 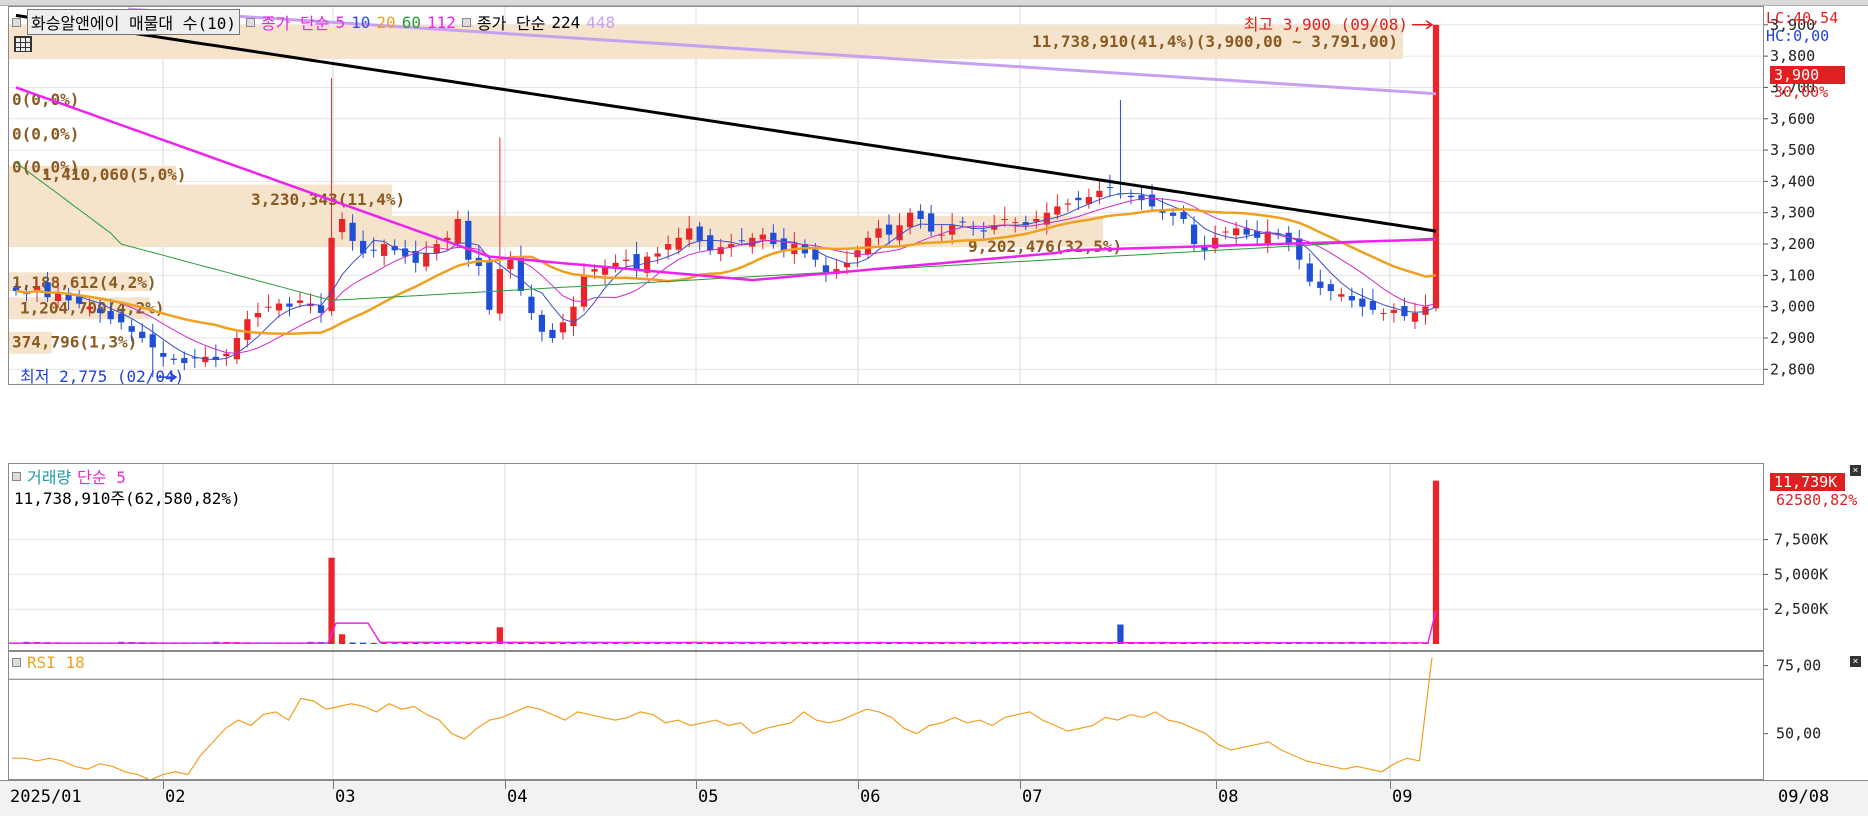 What do you see at coordinates (23, 44) in the screenshot?
I see `calendar-icon` at bounding box center [23, 44].